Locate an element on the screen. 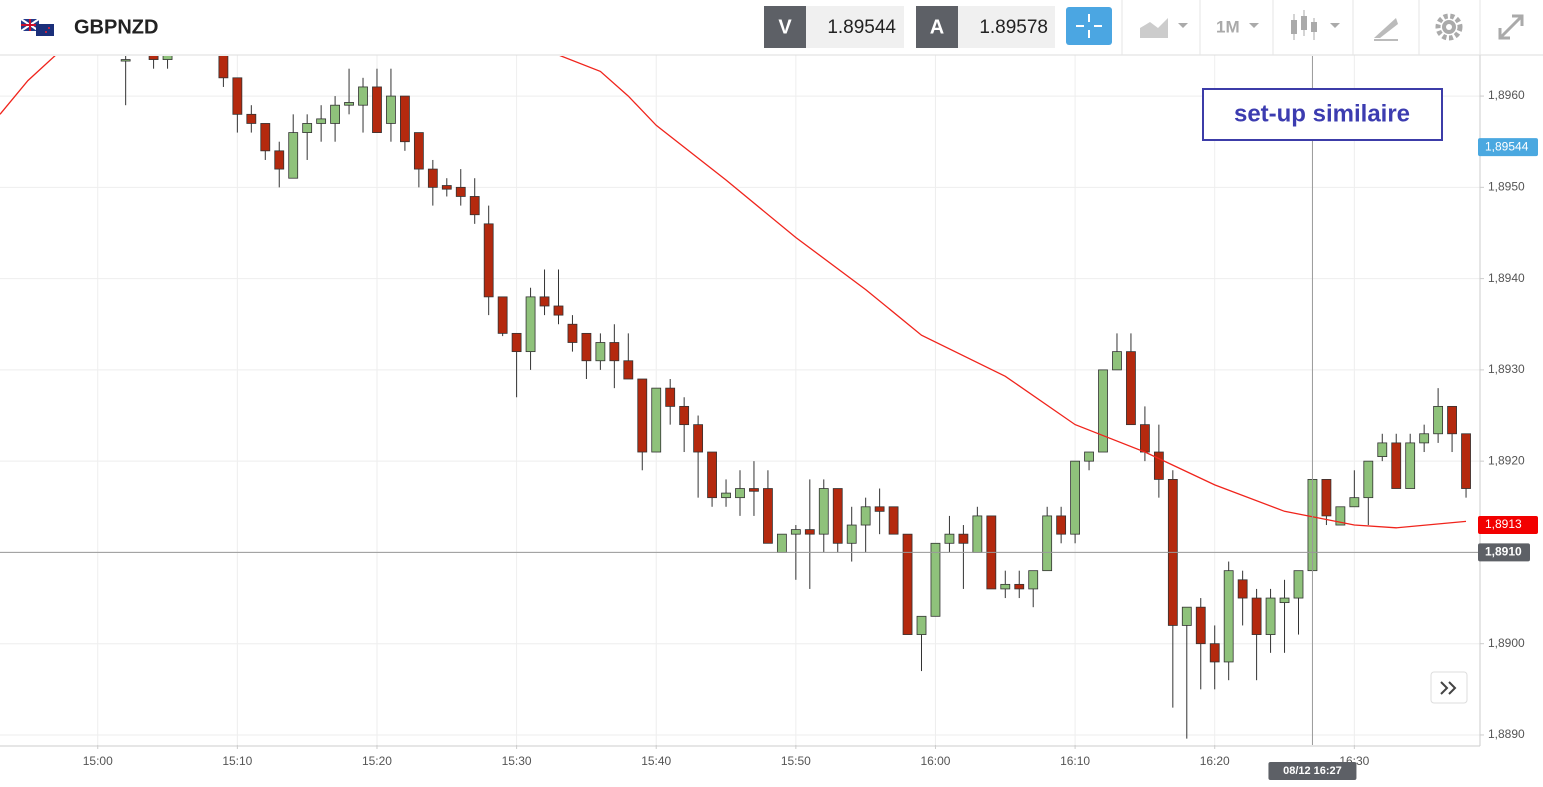 The image size is (1543, 787). y-tick-label: 1,8960 is located at coordinates (1506, 95).